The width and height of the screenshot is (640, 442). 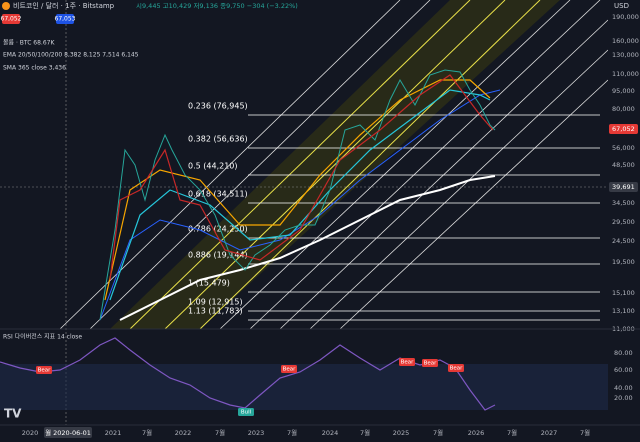 What do you see at coordinates (30, 433) in the screenshot?
I see `time-tick-label: 2020` at bounding box center [30, 433].